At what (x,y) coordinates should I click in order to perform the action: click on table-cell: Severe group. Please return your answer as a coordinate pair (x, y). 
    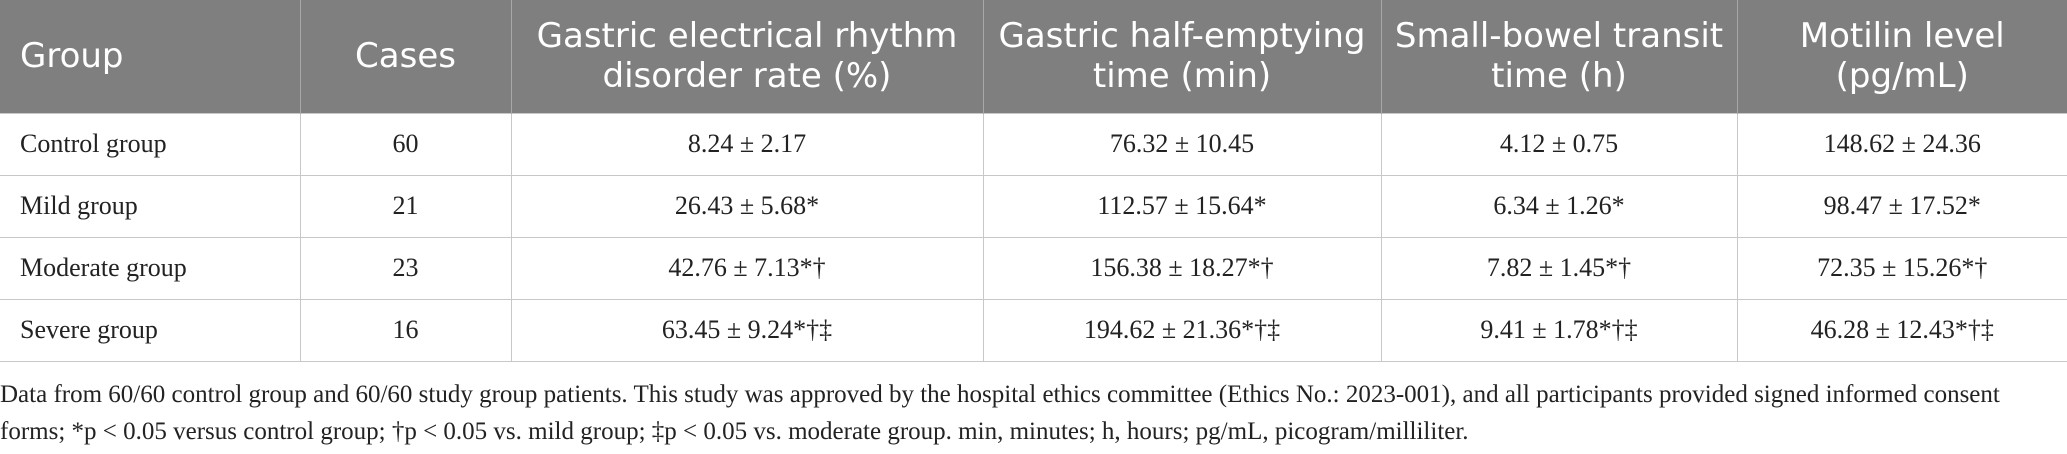
    Looking at the image, I should click on (150, 330).